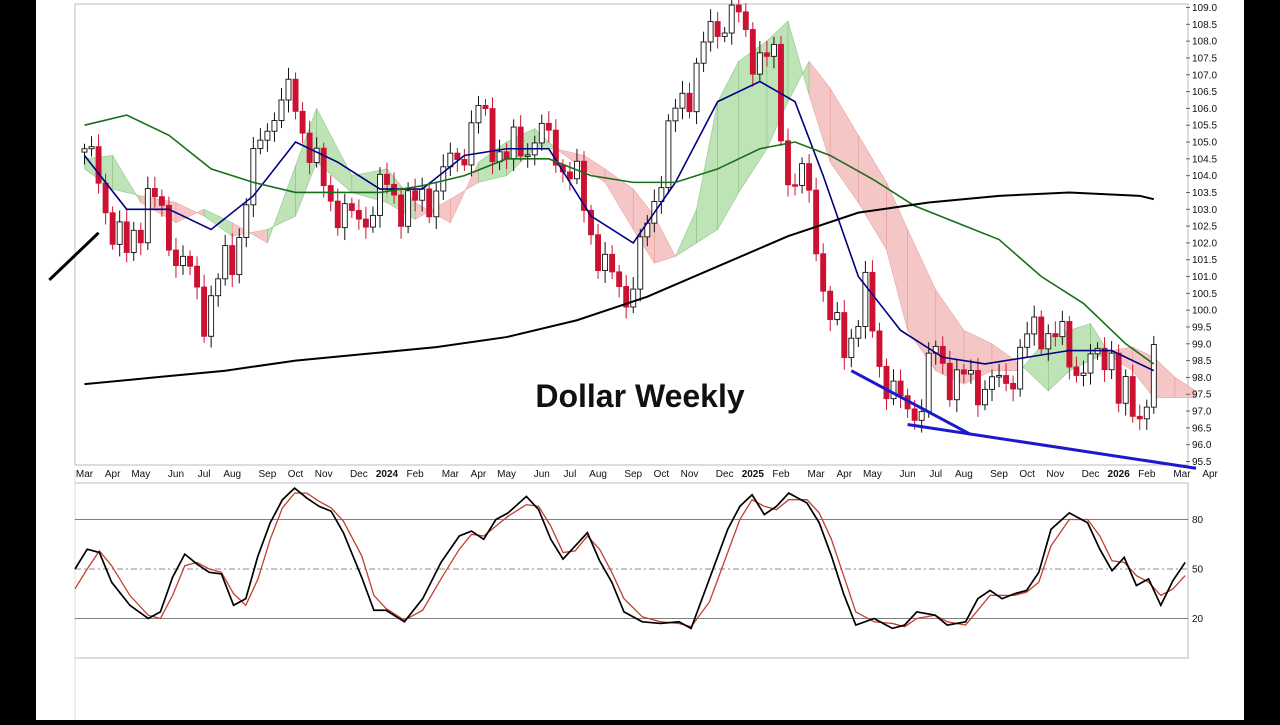 The image size is (1280, 725). What do you see at coordinates (324, 474) in the screenshot?
I see `x-tick-label: Nov` at bounding box center [324, 474].